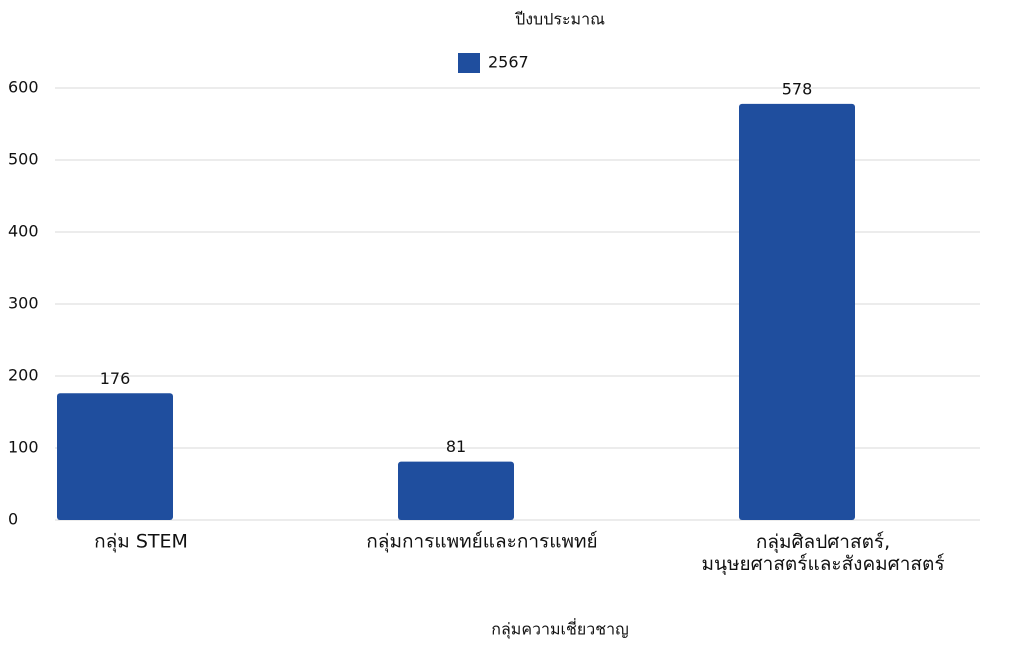 The height and width of the screenshot is (650, 1033). I want to click on y-tick-label: 300, so click(23, 303).